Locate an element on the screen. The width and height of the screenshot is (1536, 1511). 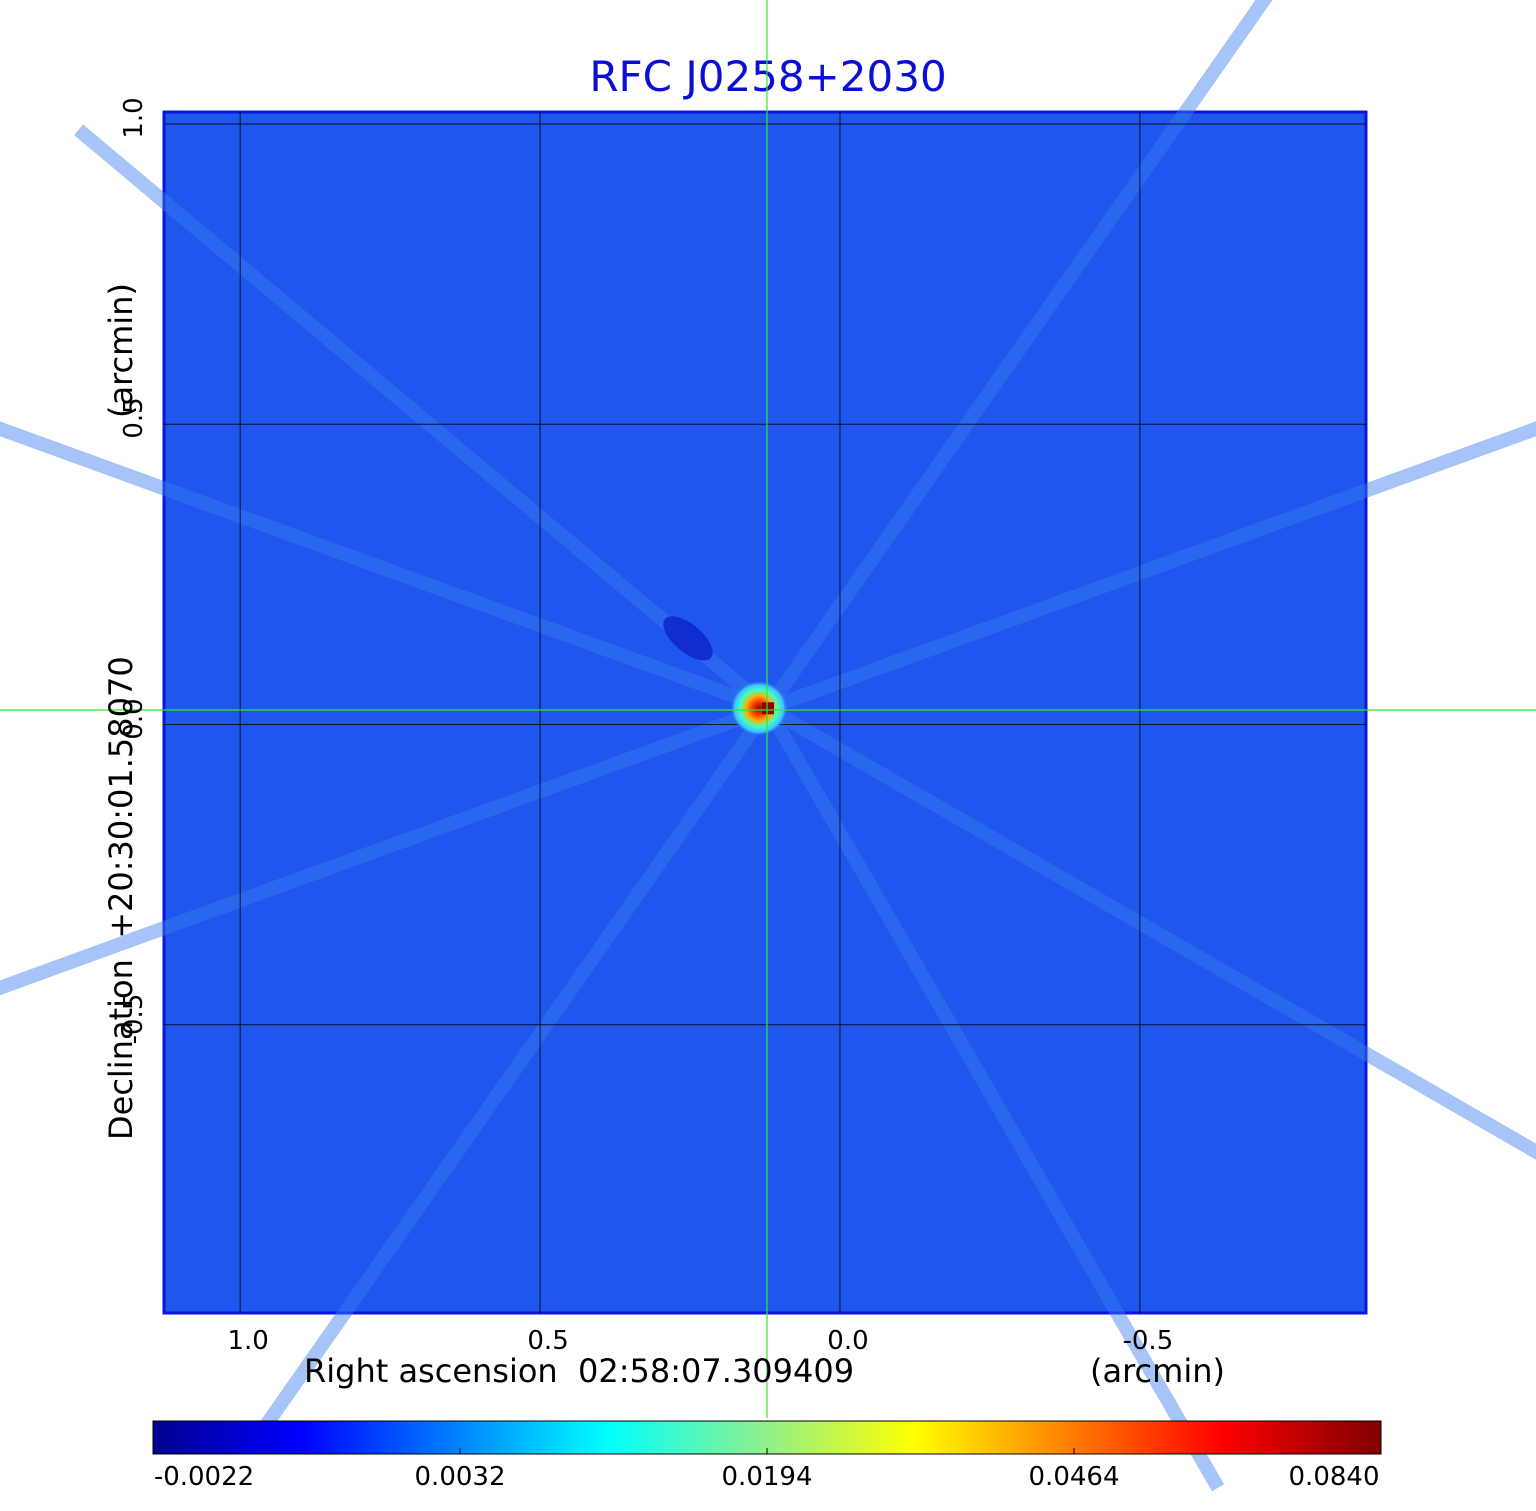
chart-title: RFC J0258+2030 is located at coordinates (768, 76).